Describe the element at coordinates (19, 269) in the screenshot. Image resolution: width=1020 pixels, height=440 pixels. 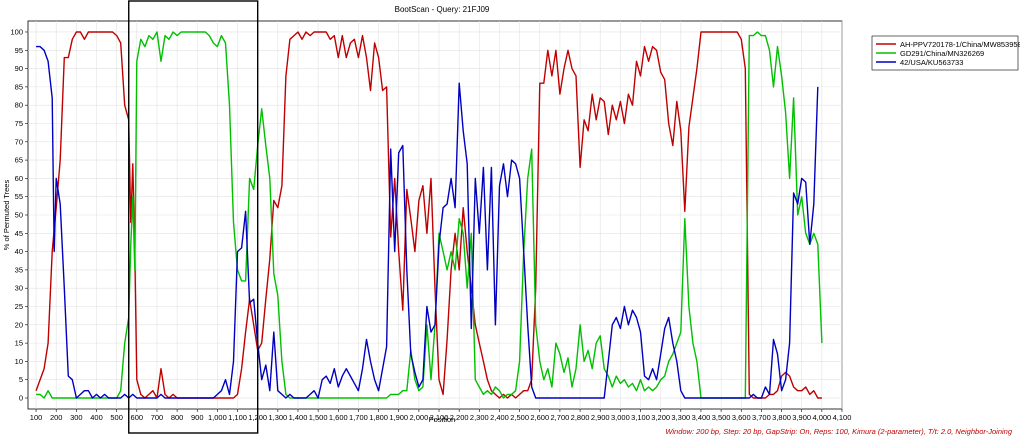
I see `y-tick-label: 35` at that location.